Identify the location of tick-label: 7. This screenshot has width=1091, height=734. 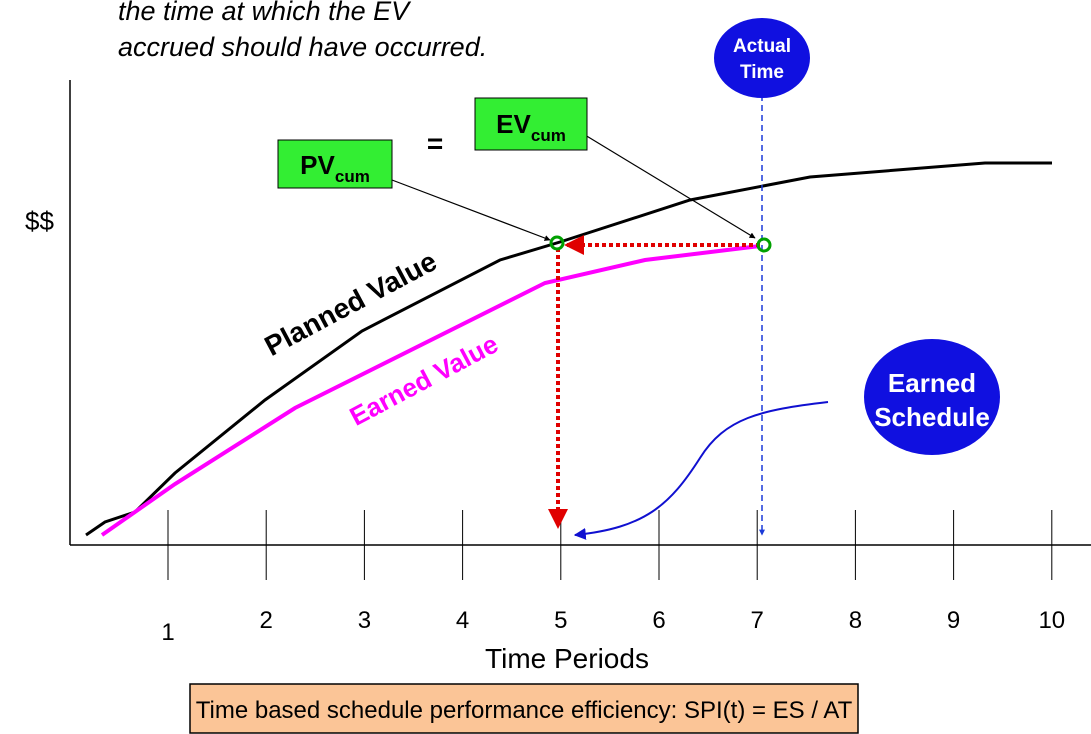
(757, 620).